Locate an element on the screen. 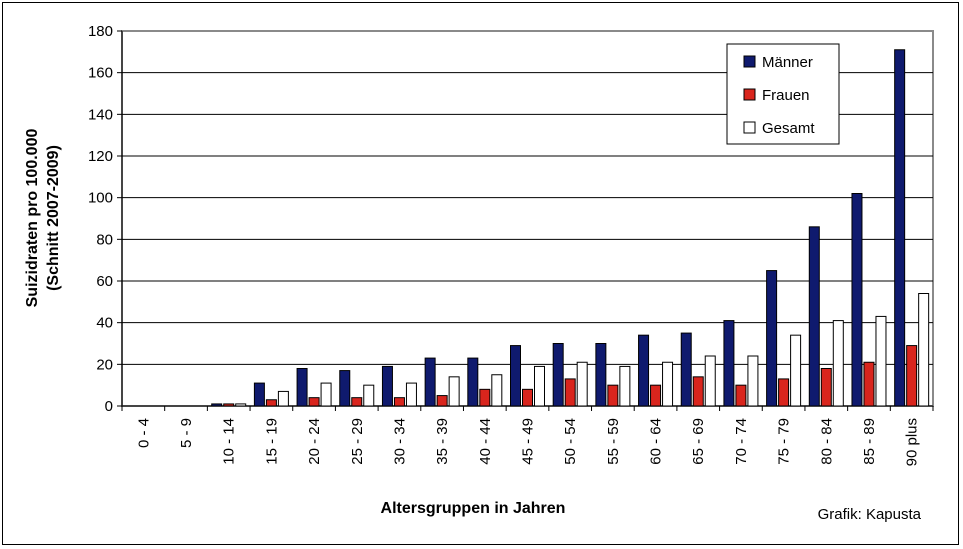 The height and width of the screenshot is (549, 963). y-tick-label: 60 is located at coordinates (104, 281).